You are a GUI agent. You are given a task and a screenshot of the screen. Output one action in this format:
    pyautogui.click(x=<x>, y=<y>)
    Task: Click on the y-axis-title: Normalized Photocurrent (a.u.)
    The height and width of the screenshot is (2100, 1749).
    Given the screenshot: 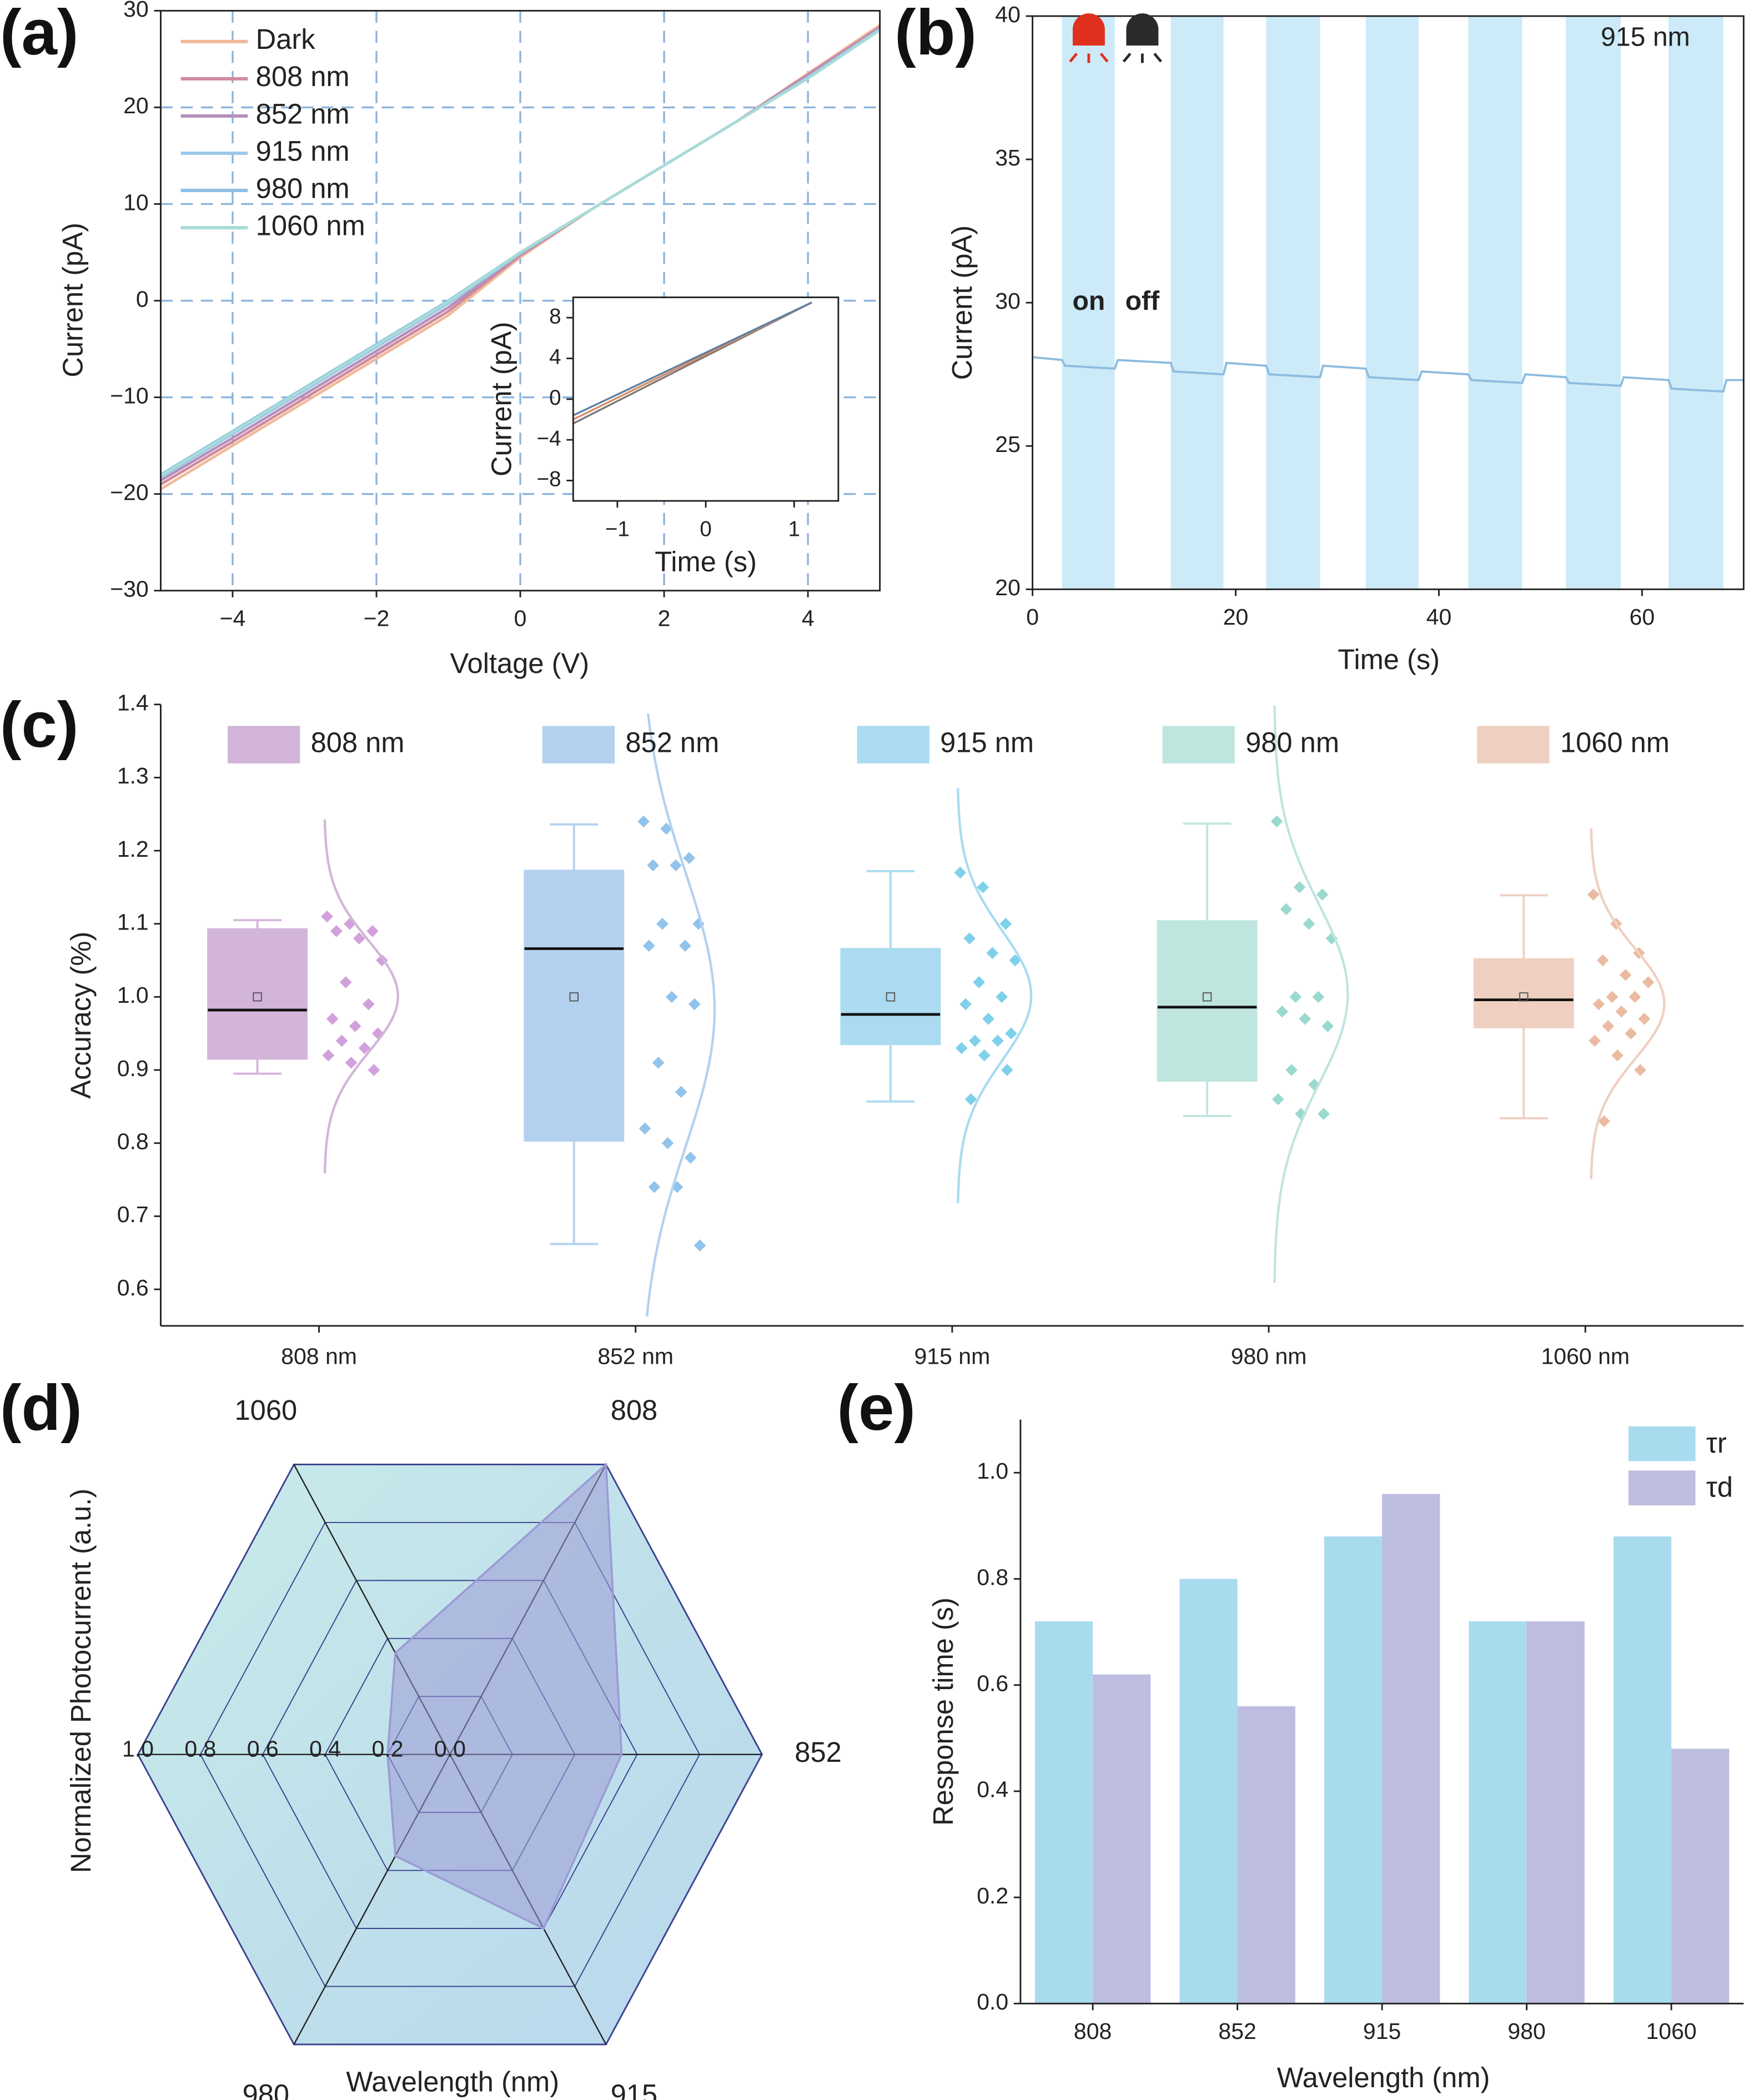 What is the action you would take?
    pyautogui.click(x=81, y=1681)
    